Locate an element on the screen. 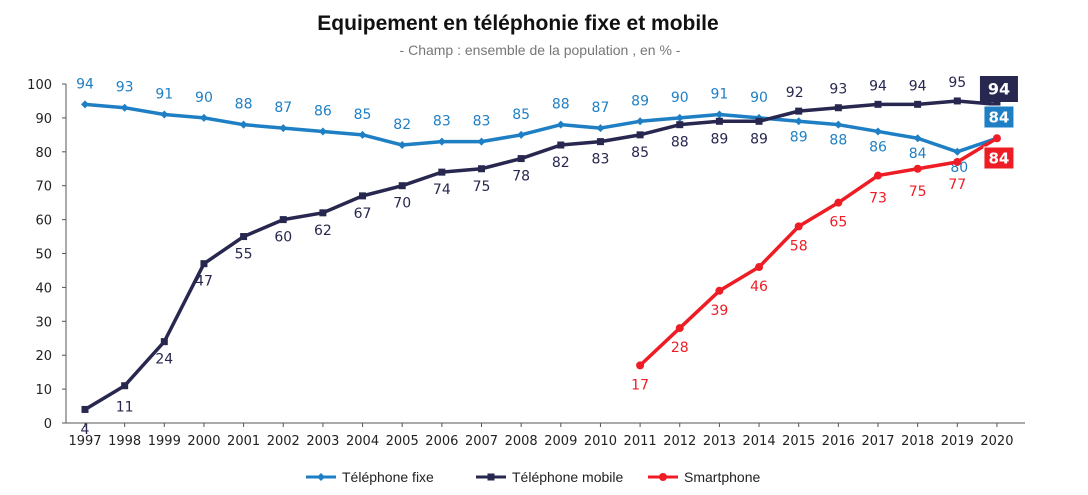 Image resolution: width=1088 pixels, height=495 pixels. x-tick-label: 1997 is located at coordinates (84, 441).